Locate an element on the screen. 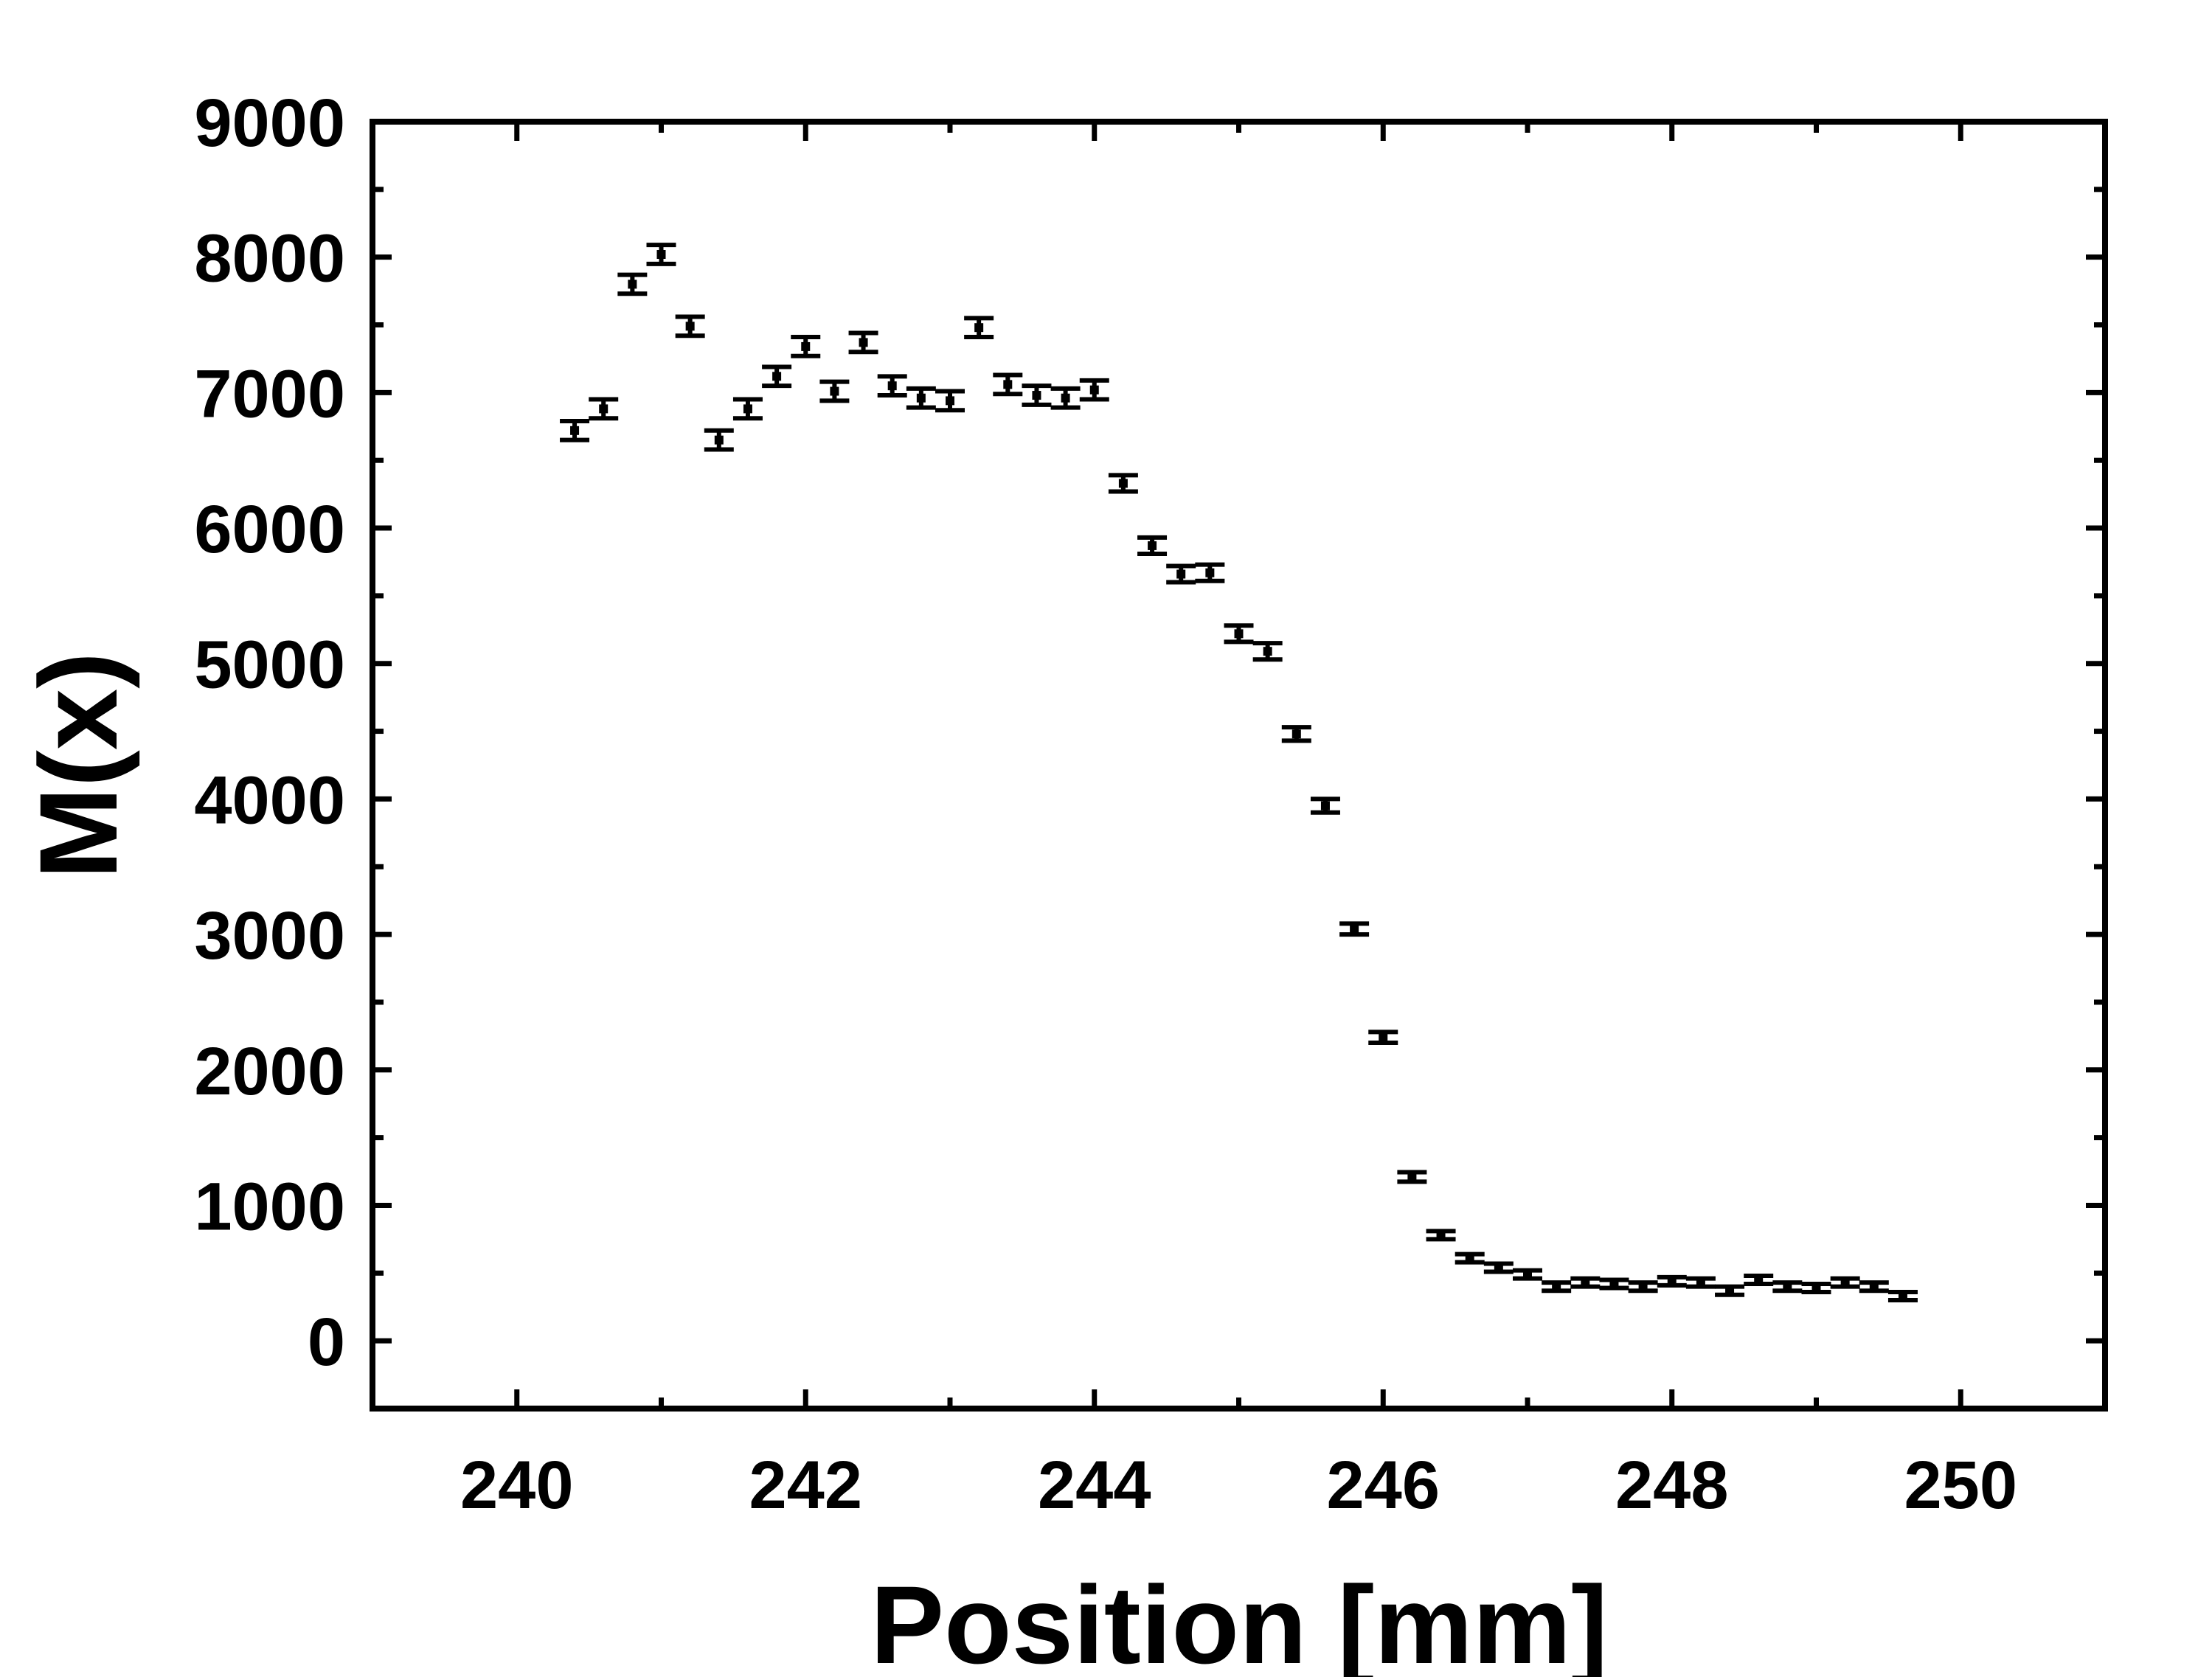 The image size is (2212, 1677). y-tick-label: 1000 is located at coordinates (270, 1206).